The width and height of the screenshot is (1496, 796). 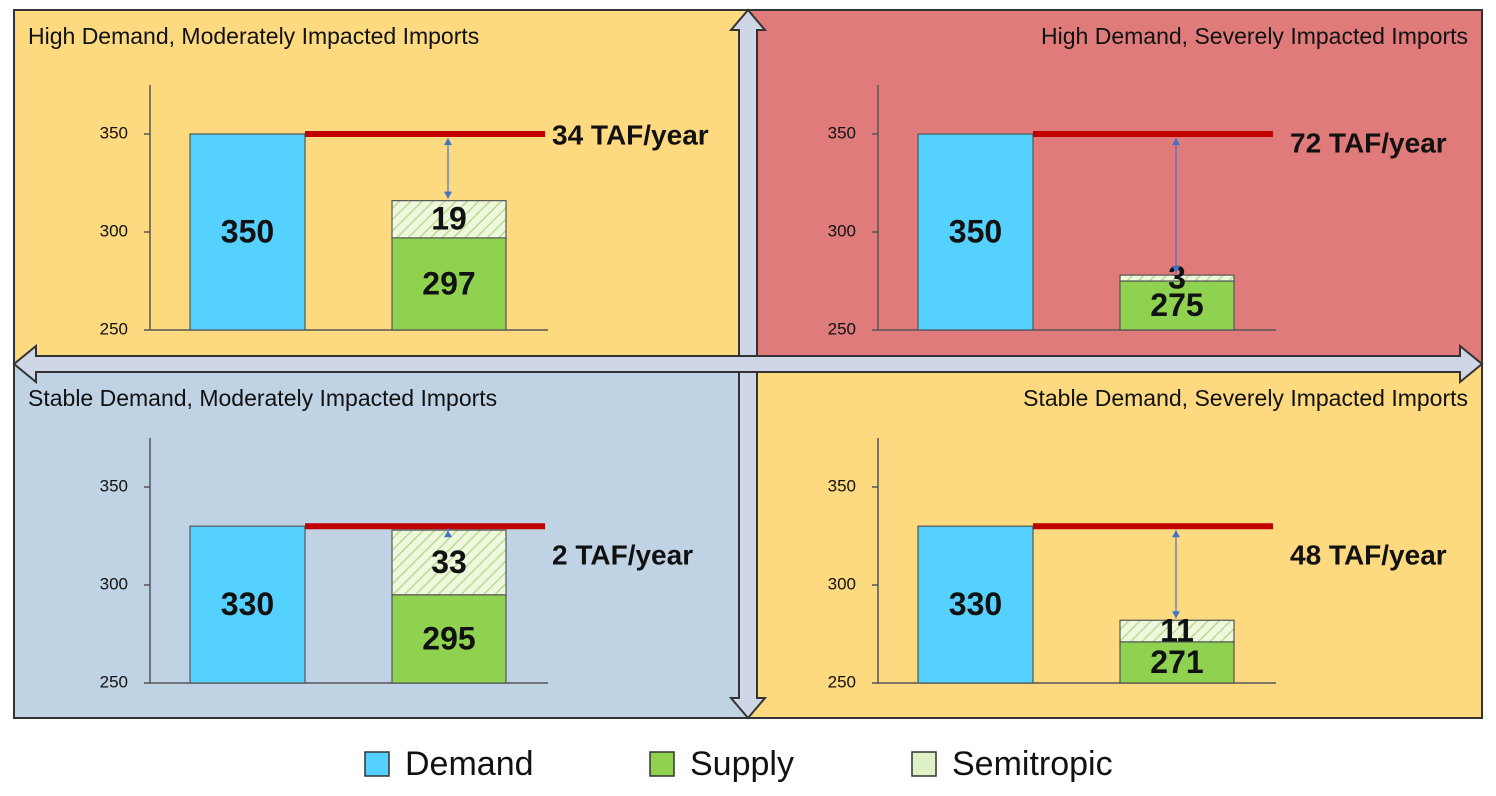 I want to click on horizontal-arrow, so click(x=748, y=364).